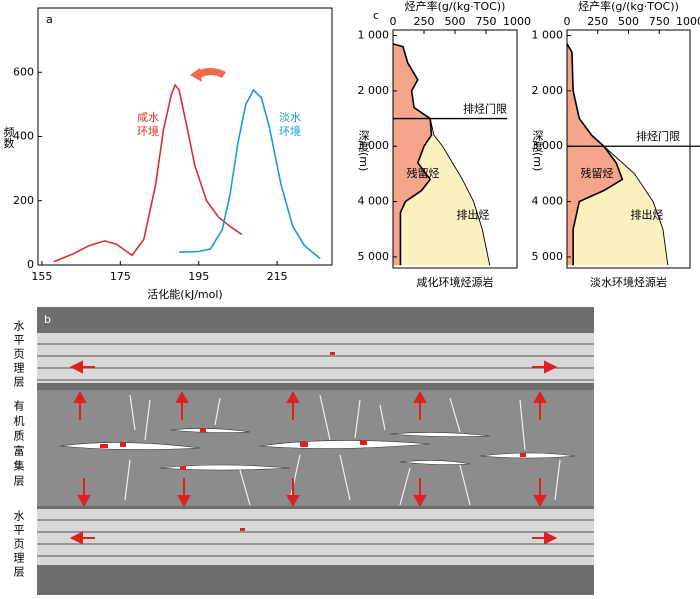  What do you see at coordinates (455, 282) in the screenshot?
I see `caption: 咸化环境烃源岩` at bounding box center [455, 282].